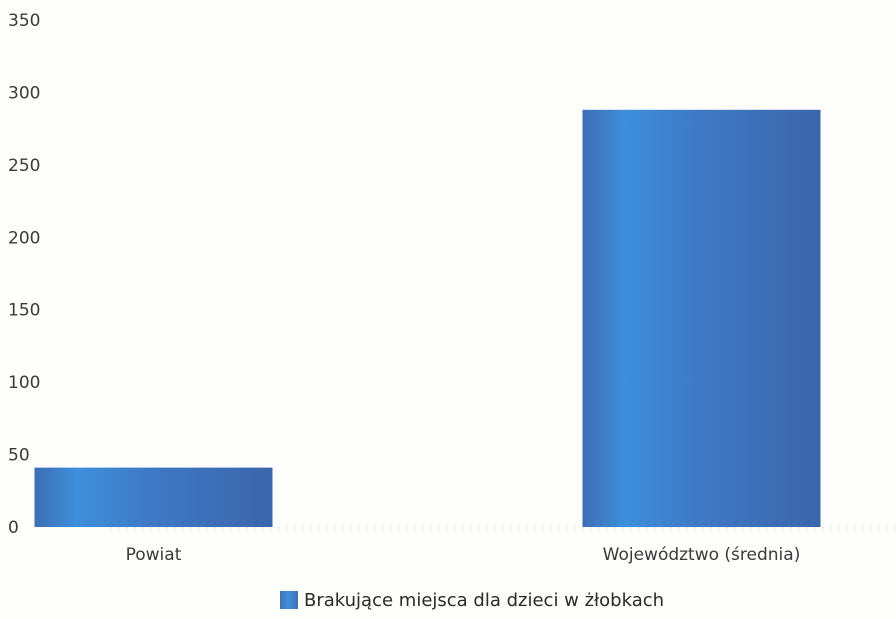 The width and height of the screenshot is (896, 619). What do you see at coordinates (24, 166) in the screenshot?
I see `y-tick-label: 250` at bounding box center [24, 166].